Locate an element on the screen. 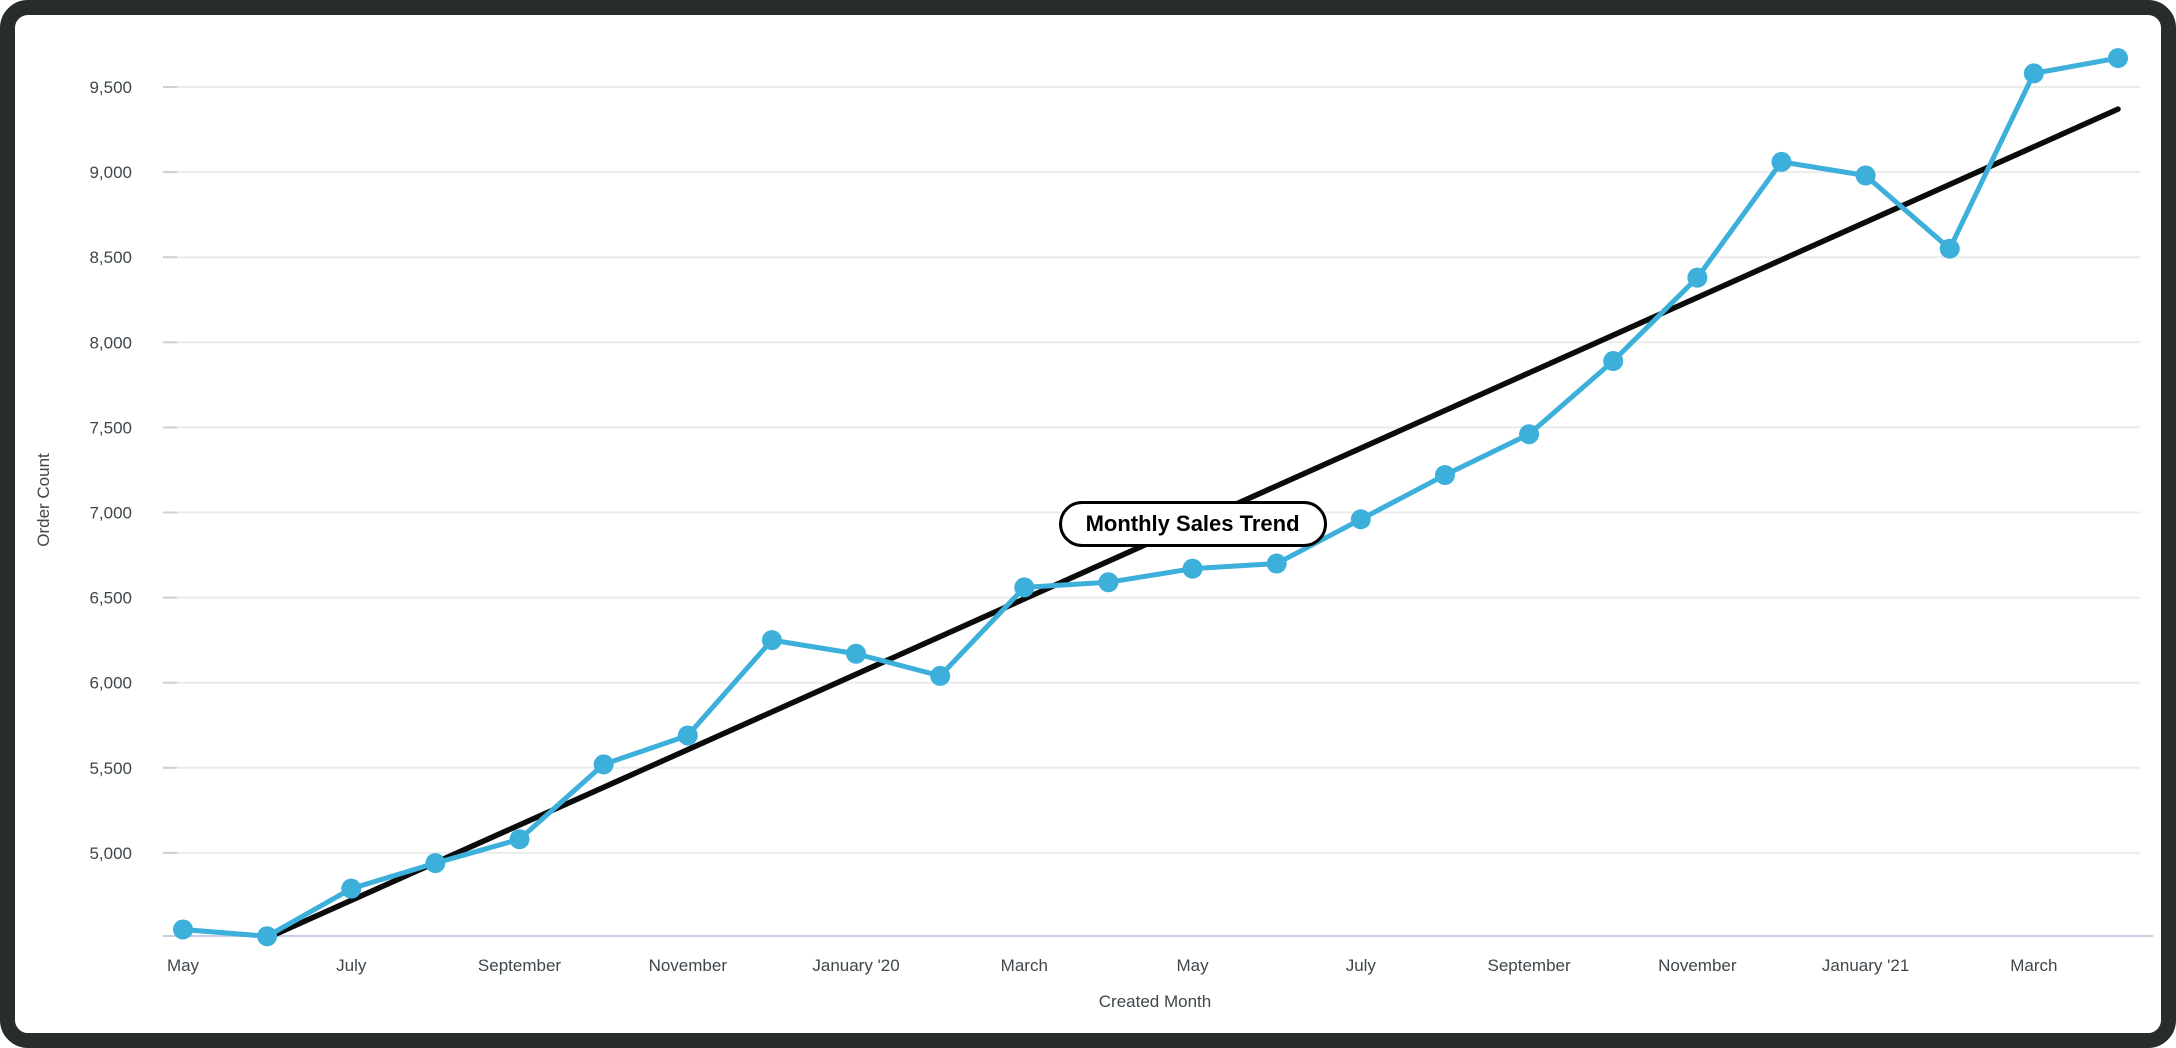 The image size is (2176, 1048). y-tick-label: 8,000 is located at coordinates (110, 342).